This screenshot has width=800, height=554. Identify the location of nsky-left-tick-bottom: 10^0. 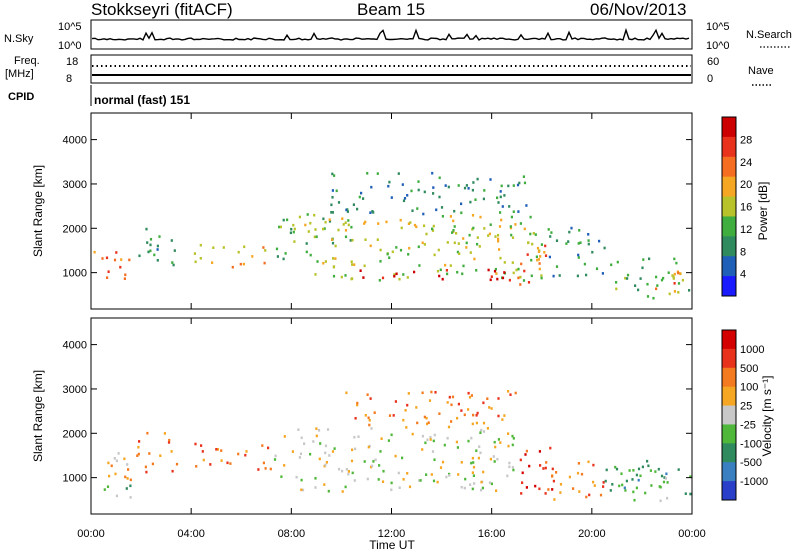
(70, 46).